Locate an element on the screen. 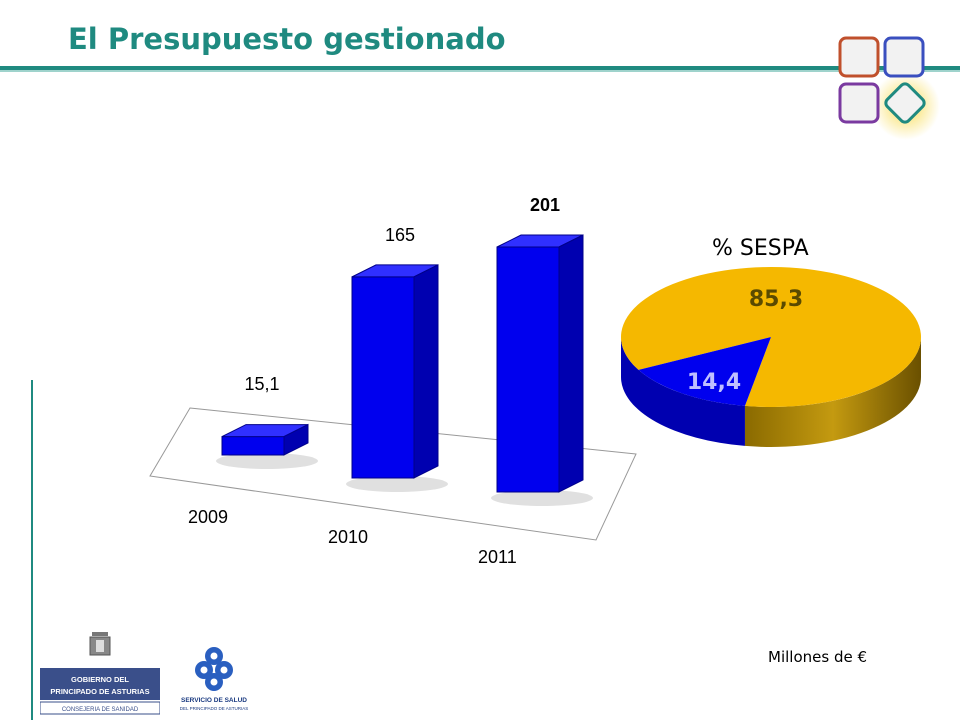  bar-value-label: 15,1 is located at coordinates (261, 384).